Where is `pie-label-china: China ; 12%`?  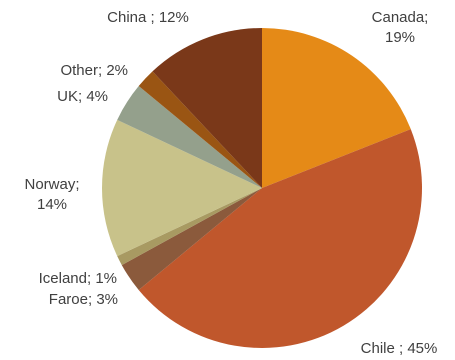
pie-label-china: China ; 12% is located at coordinates (148, 17).